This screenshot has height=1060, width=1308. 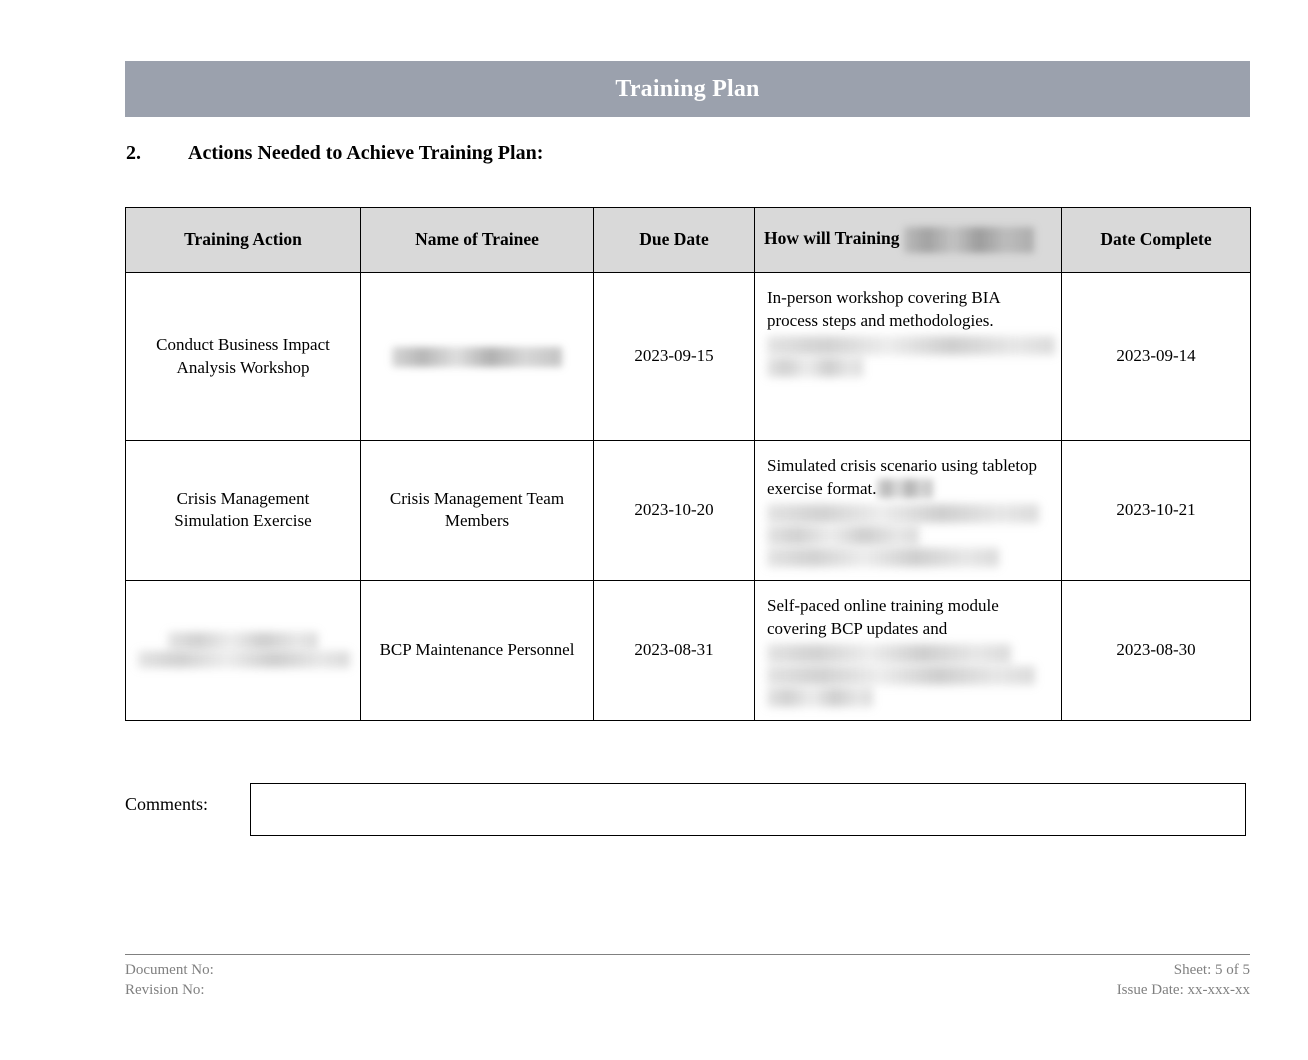 What do you see at coordinates (1183, 990) in the screenshot?
I see `footer-issue-date: Issue Date: xx-xxx-xx` at bounding box center [1183, 990].